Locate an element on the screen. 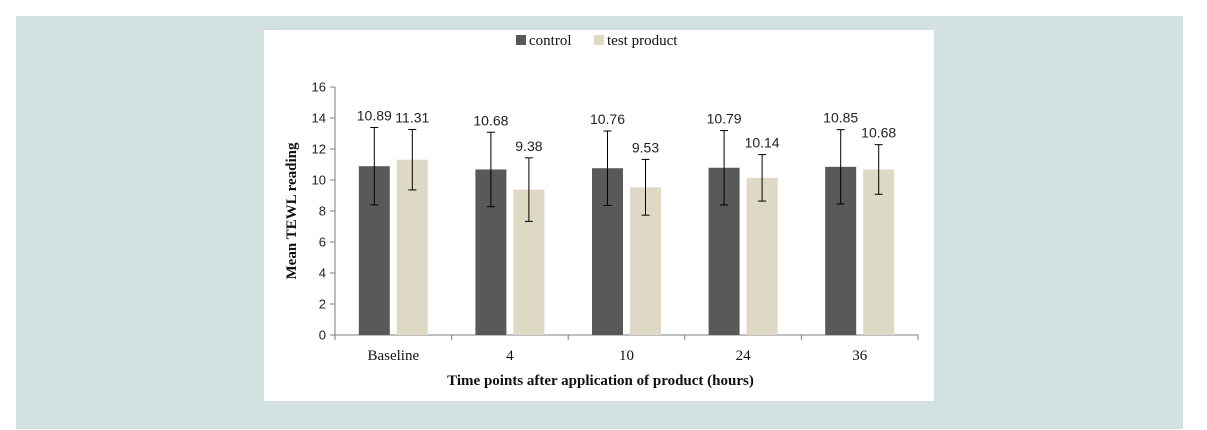 The height and width of the screenshot is (430, 1207). data-label: 10.89 is located at coordinates (374, 115).